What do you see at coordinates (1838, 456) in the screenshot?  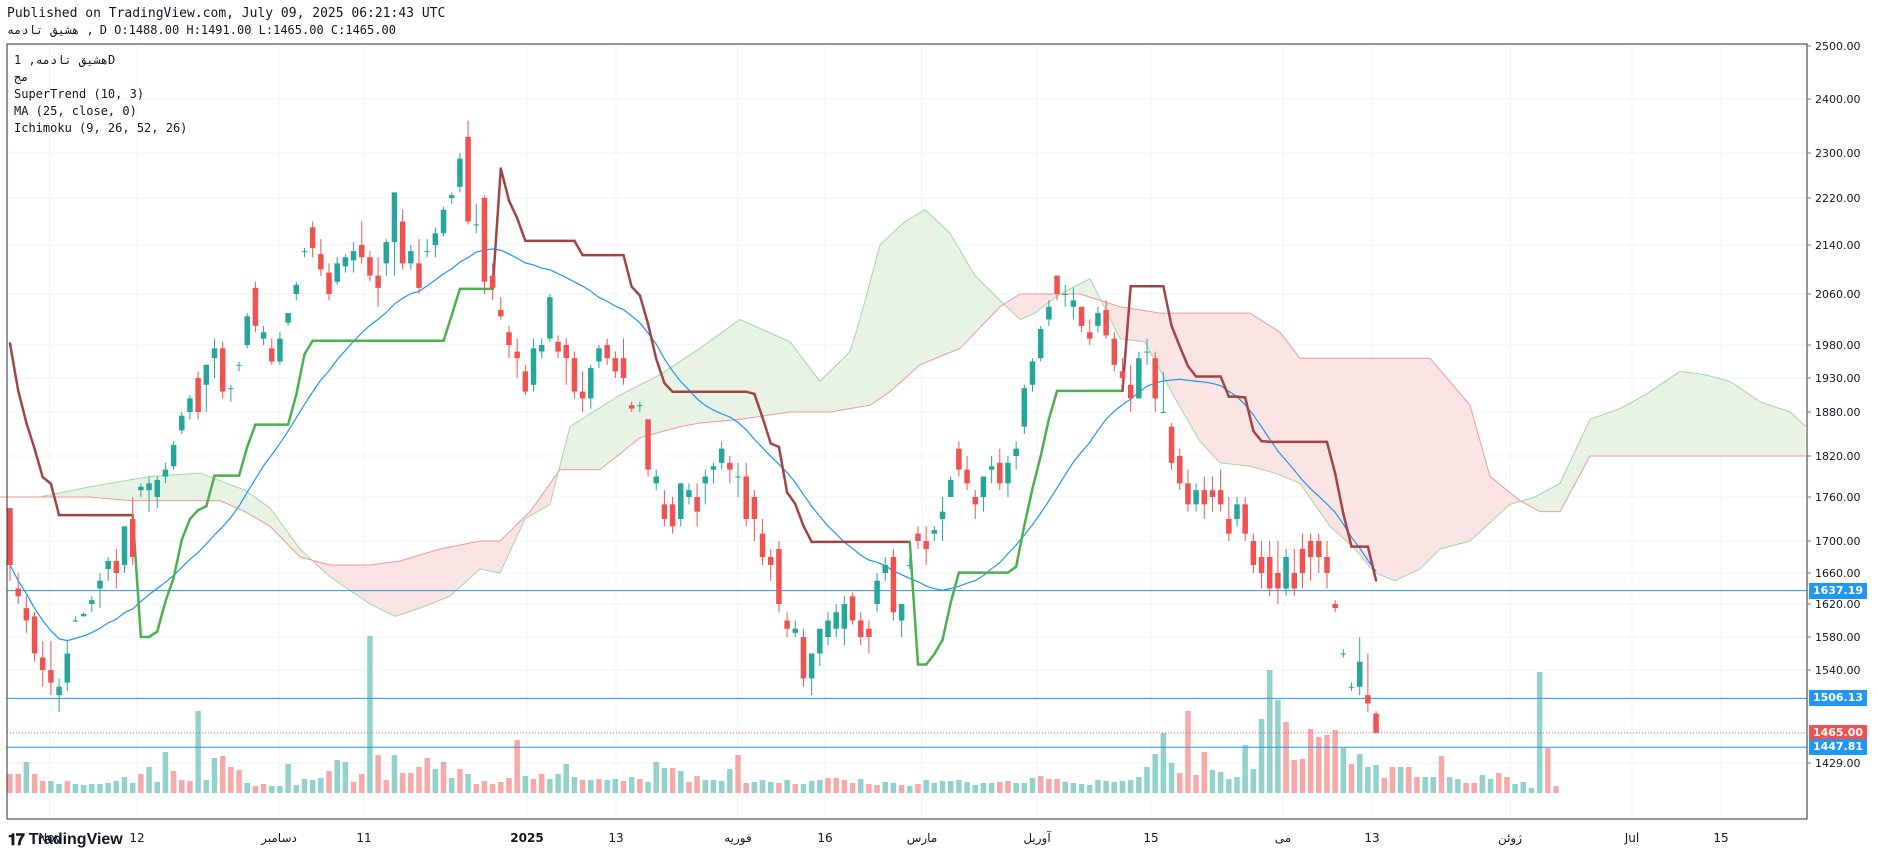 I see `price-tick-label: 1820.00` at bounding box center [1838, 456].